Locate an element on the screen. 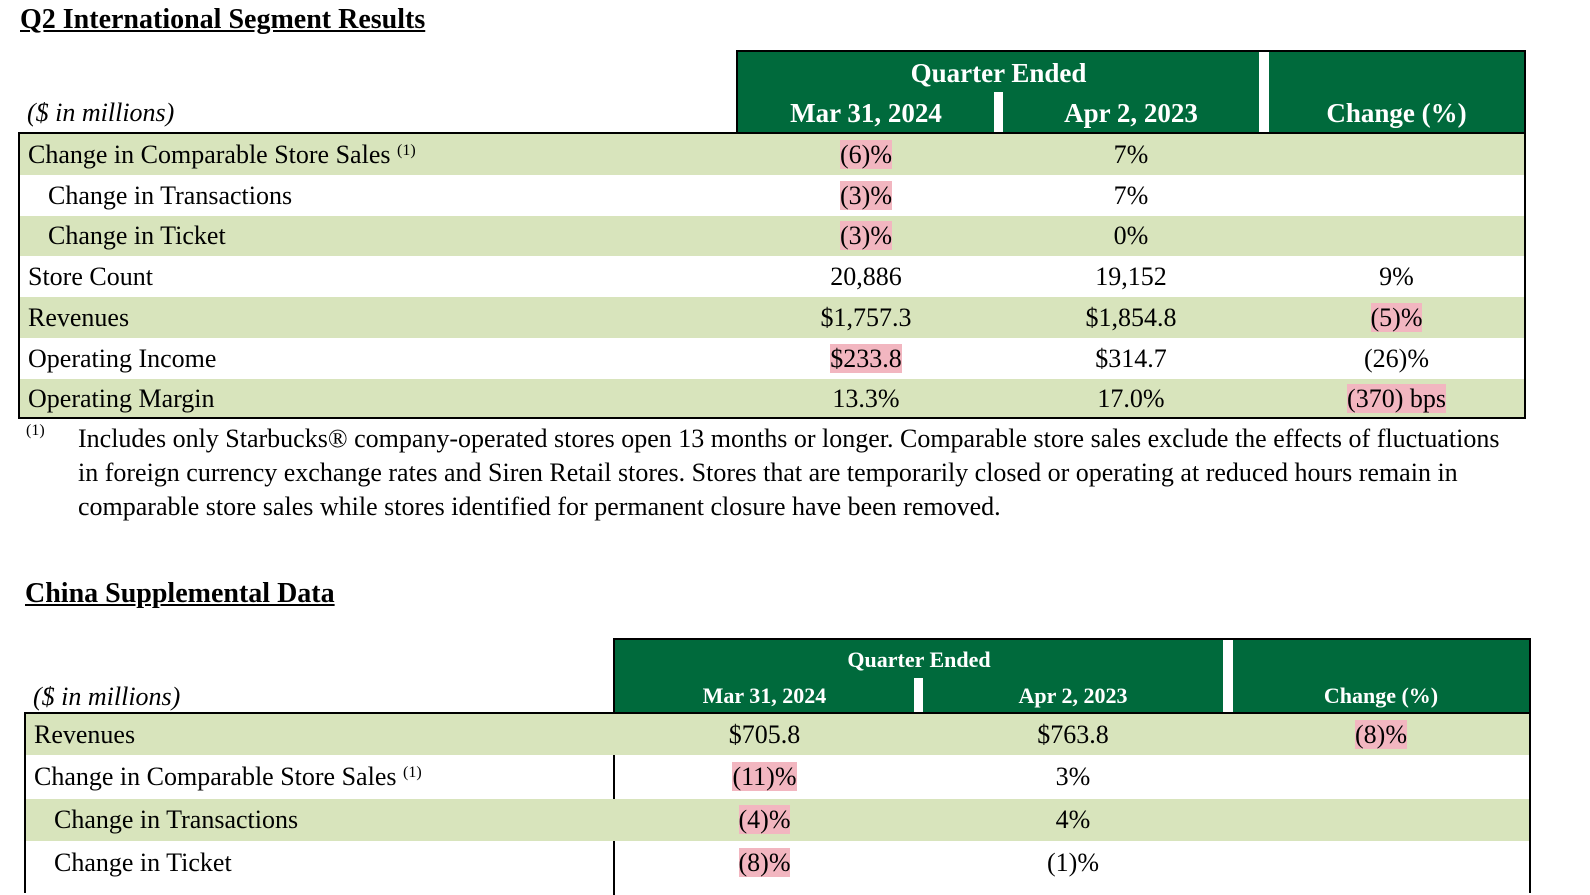  china-col-apr-2023: Apr 2, 2023 is located at coordinates (1073, 695).